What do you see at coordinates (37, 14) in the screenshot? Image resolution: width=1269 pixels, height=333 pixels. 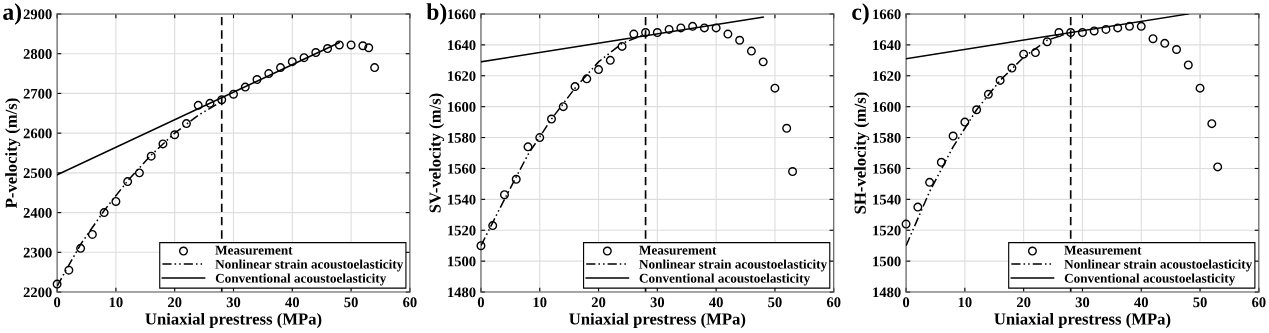 I see `y-tick-label: 2900` at bounding box center [37, 14].